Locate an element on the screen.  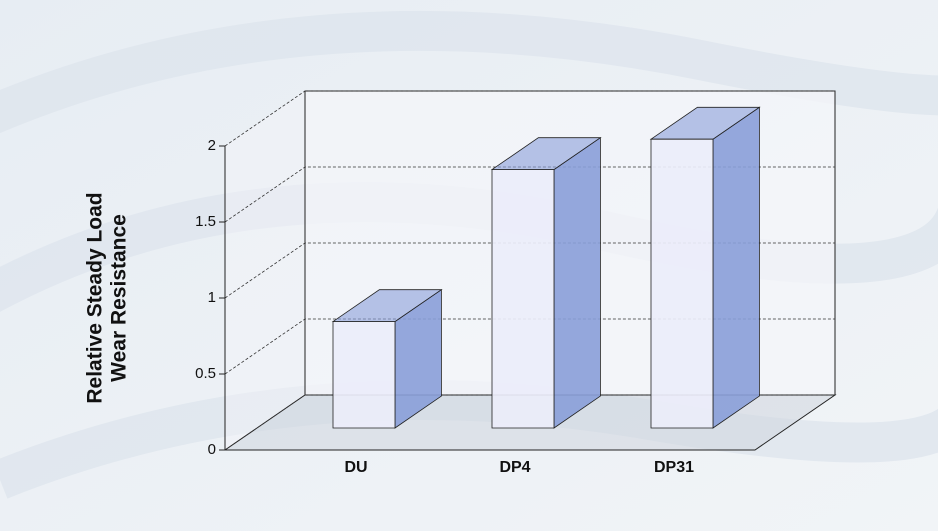
x-tick-label: DU is located at coordinates (355, 467).